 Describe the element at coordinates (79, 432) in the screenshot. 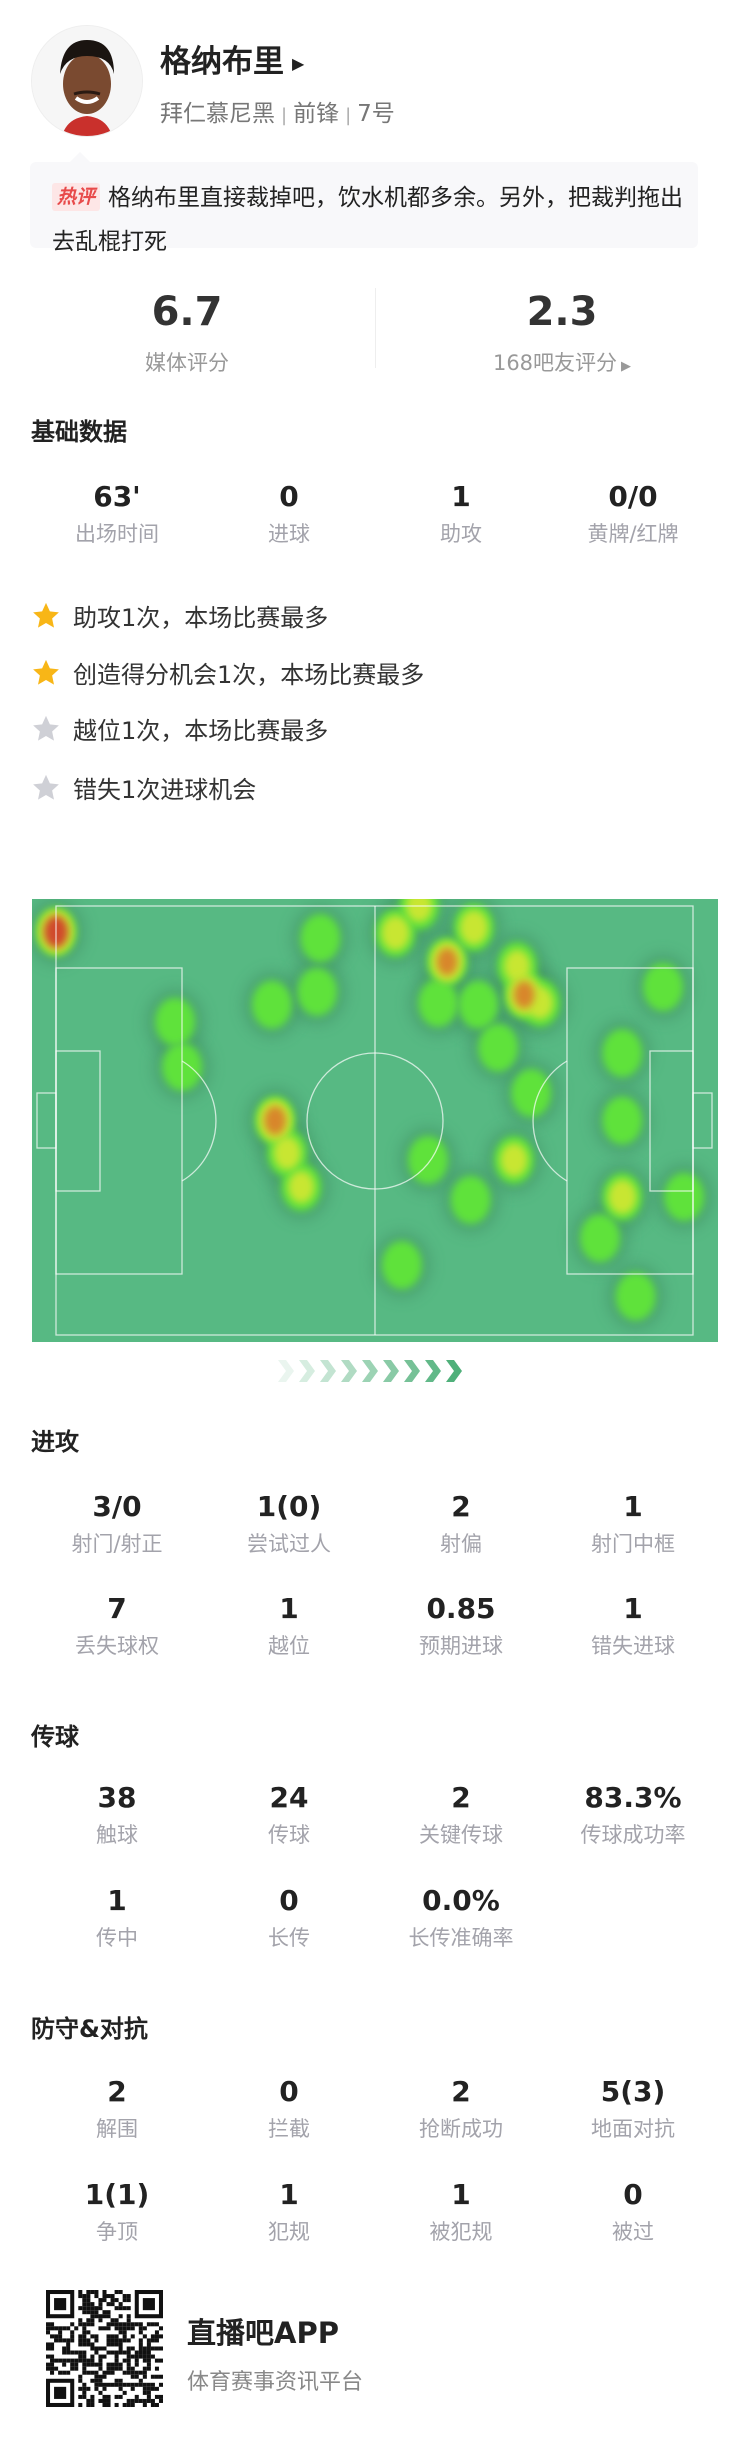

I see `section-title-basic: 基础数据` at that location.